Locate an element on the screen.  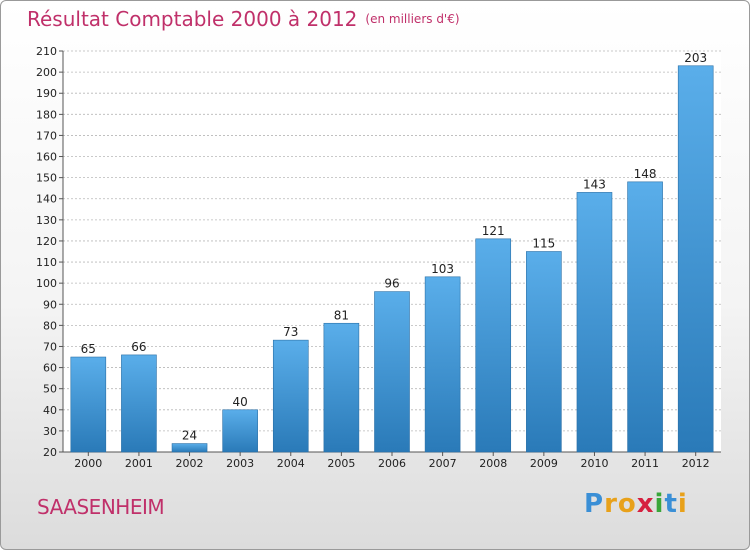
x-tick-label-2005: 2005 is located at coordinates (341, 463).